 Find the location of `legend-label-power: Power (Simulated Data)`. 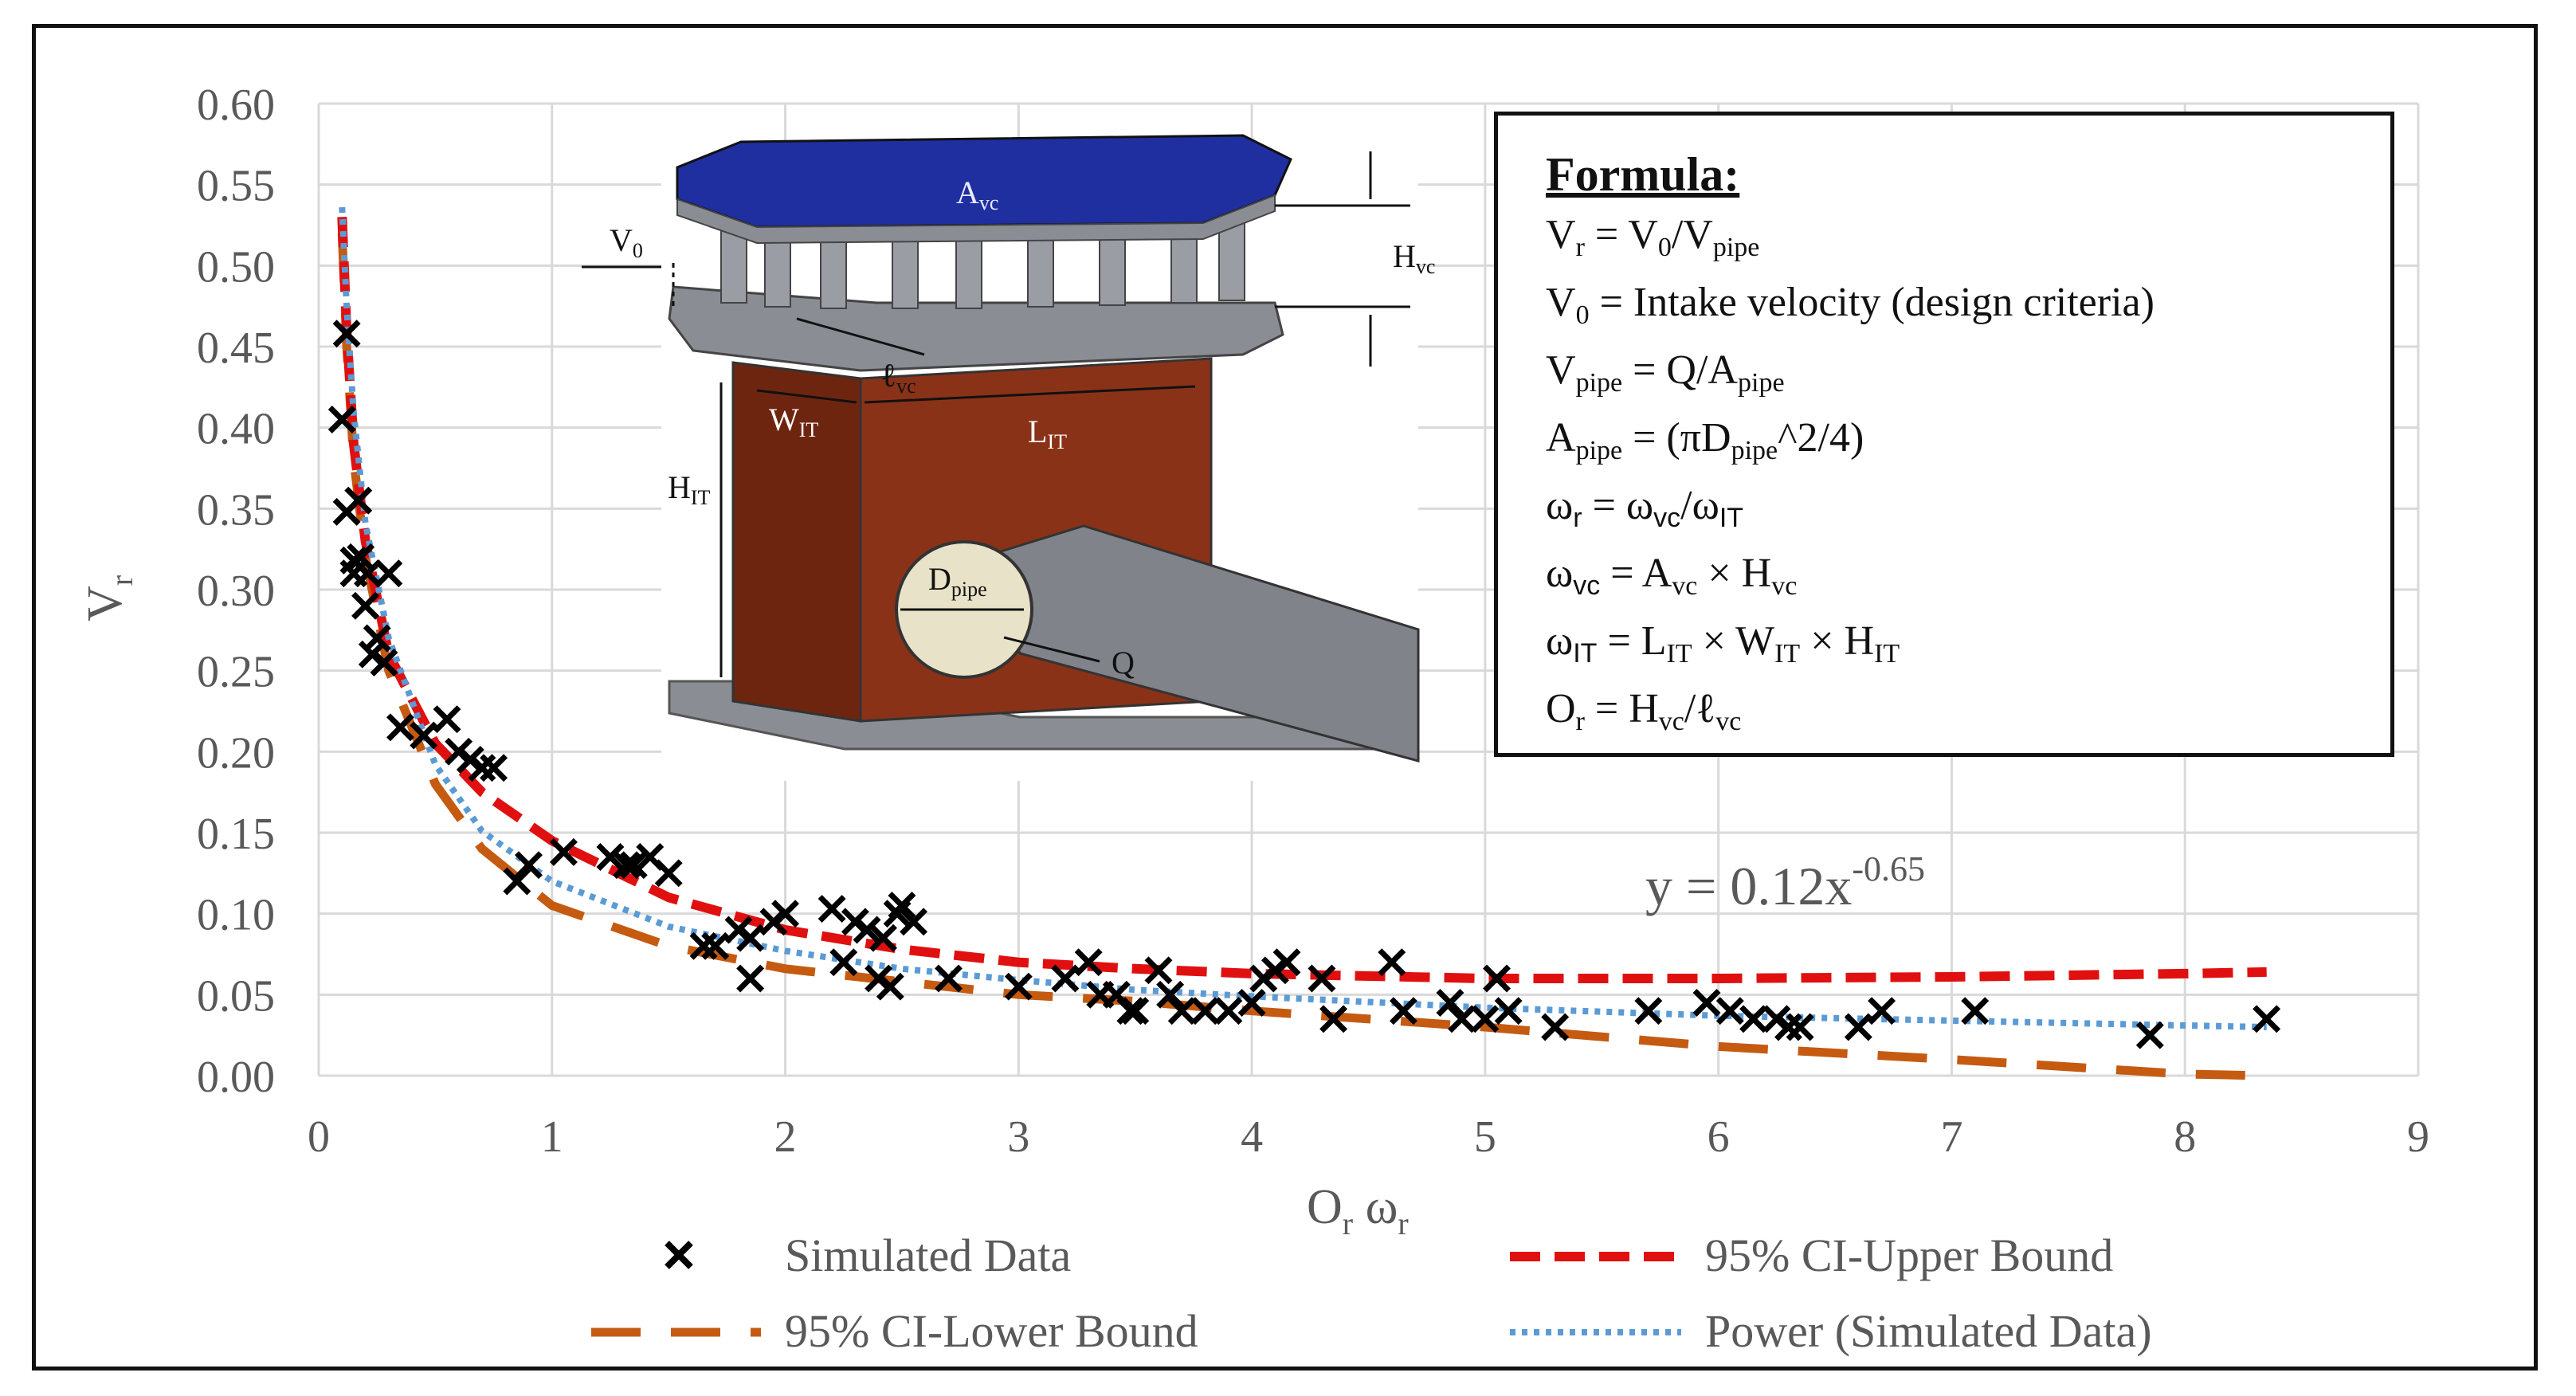

legend-label-power: Power (Simulated Data) is located at coordinates (1929, 1331).